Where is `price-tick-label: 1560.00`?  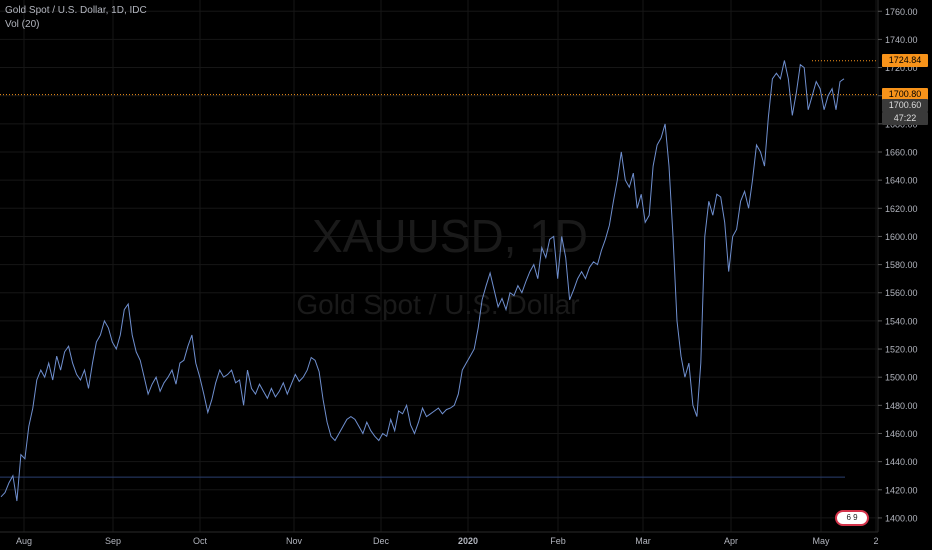 price-tick-label: 1560.00 is located at coordinates (901, 293).